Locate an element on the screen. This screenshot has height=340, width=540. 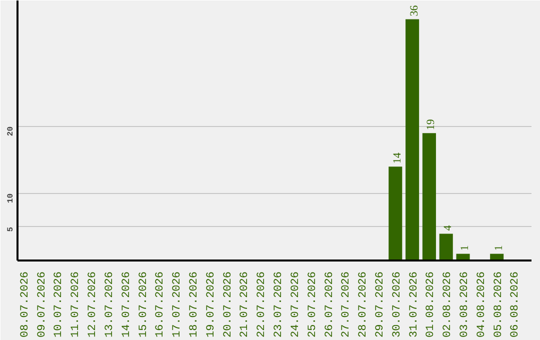
x-tick-label: 15.07.2026 is located at coordinates (144, 304).